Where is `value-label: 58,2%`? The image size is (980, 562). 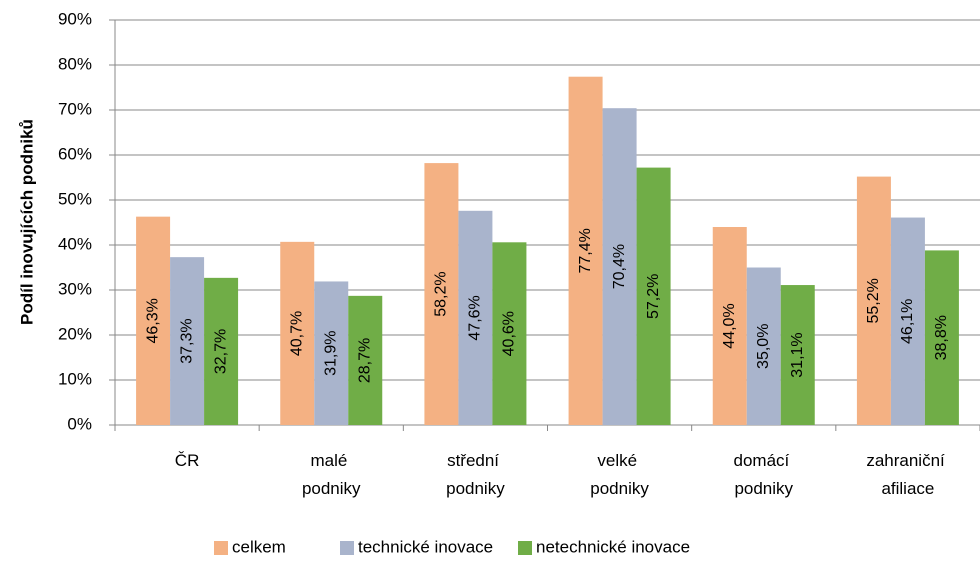 value-label: 58,2% is located at coordinates (441, 293).